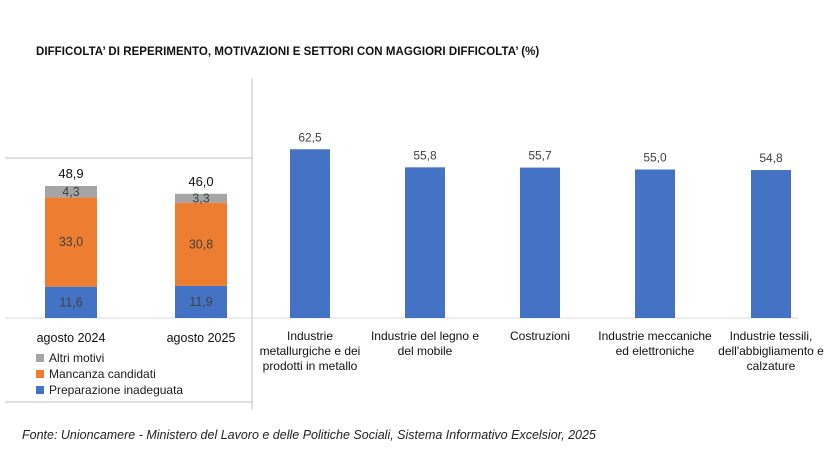 Image resolution: width=834 pixels, height=470 pixels. What do you see at coordinates (109, 358) in the screenshot?
I see `legend-item-altri-motivi: Altri motivi` at bounding box center [109, 358].